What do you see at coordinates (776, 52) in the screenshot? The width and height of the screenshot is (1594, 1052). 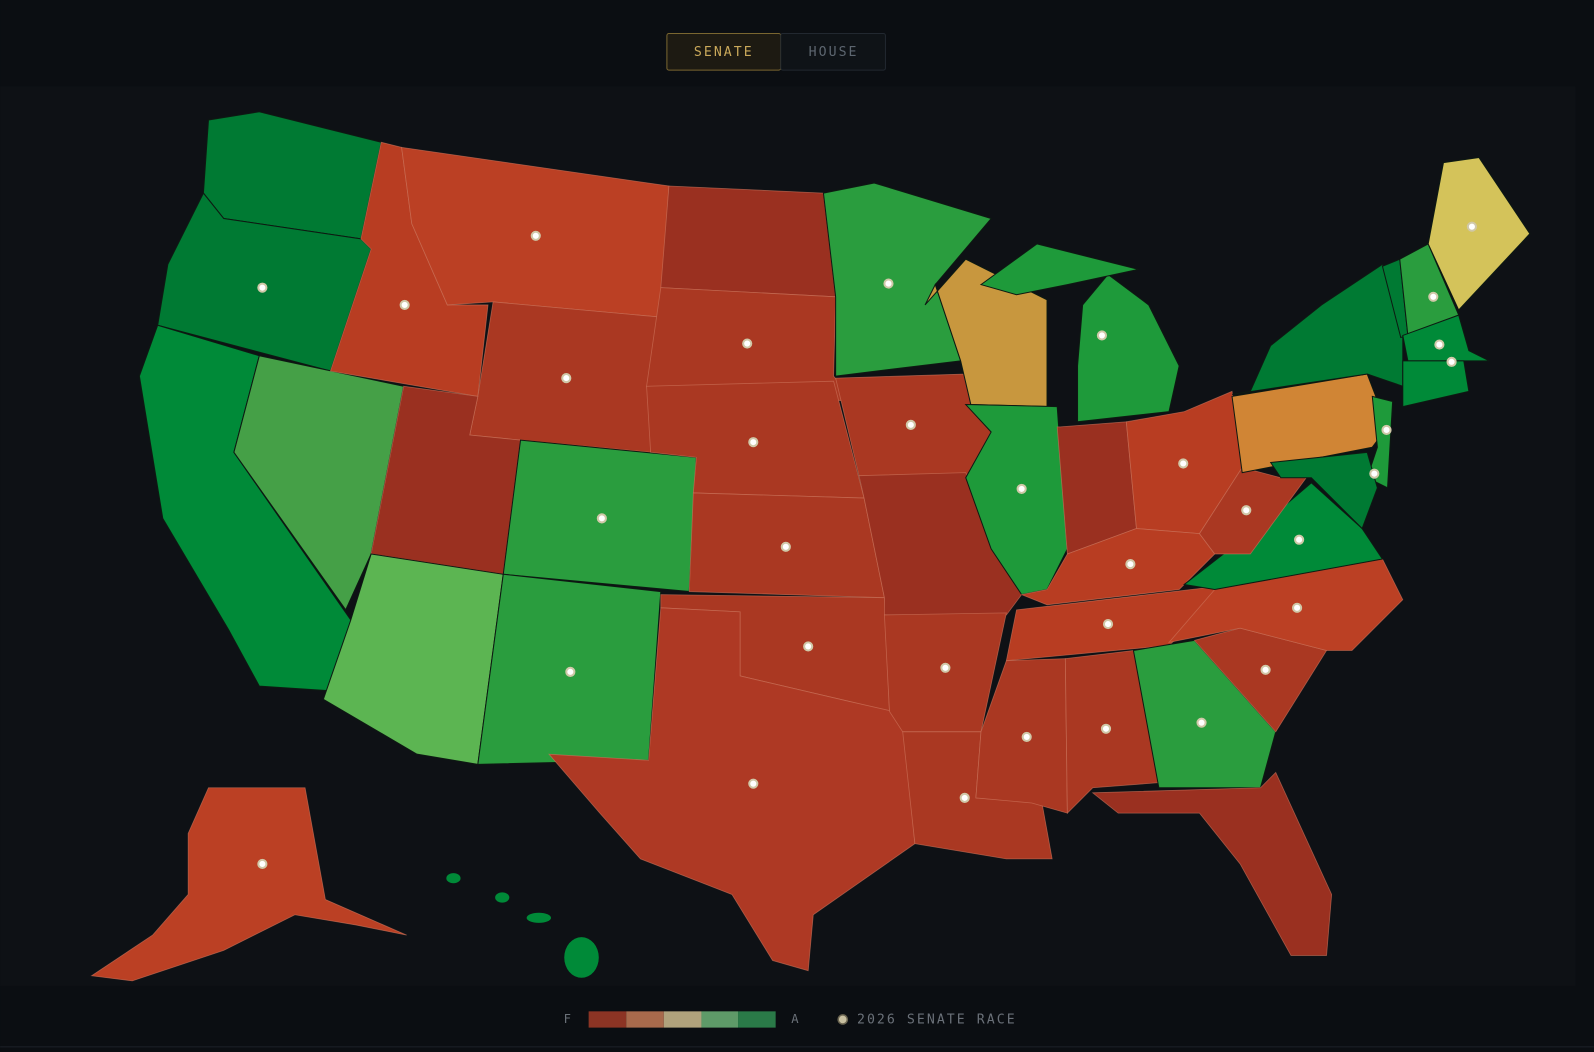 I see `chamber-toggle: SENATE HOUSE` at bounding box center [776, 52].